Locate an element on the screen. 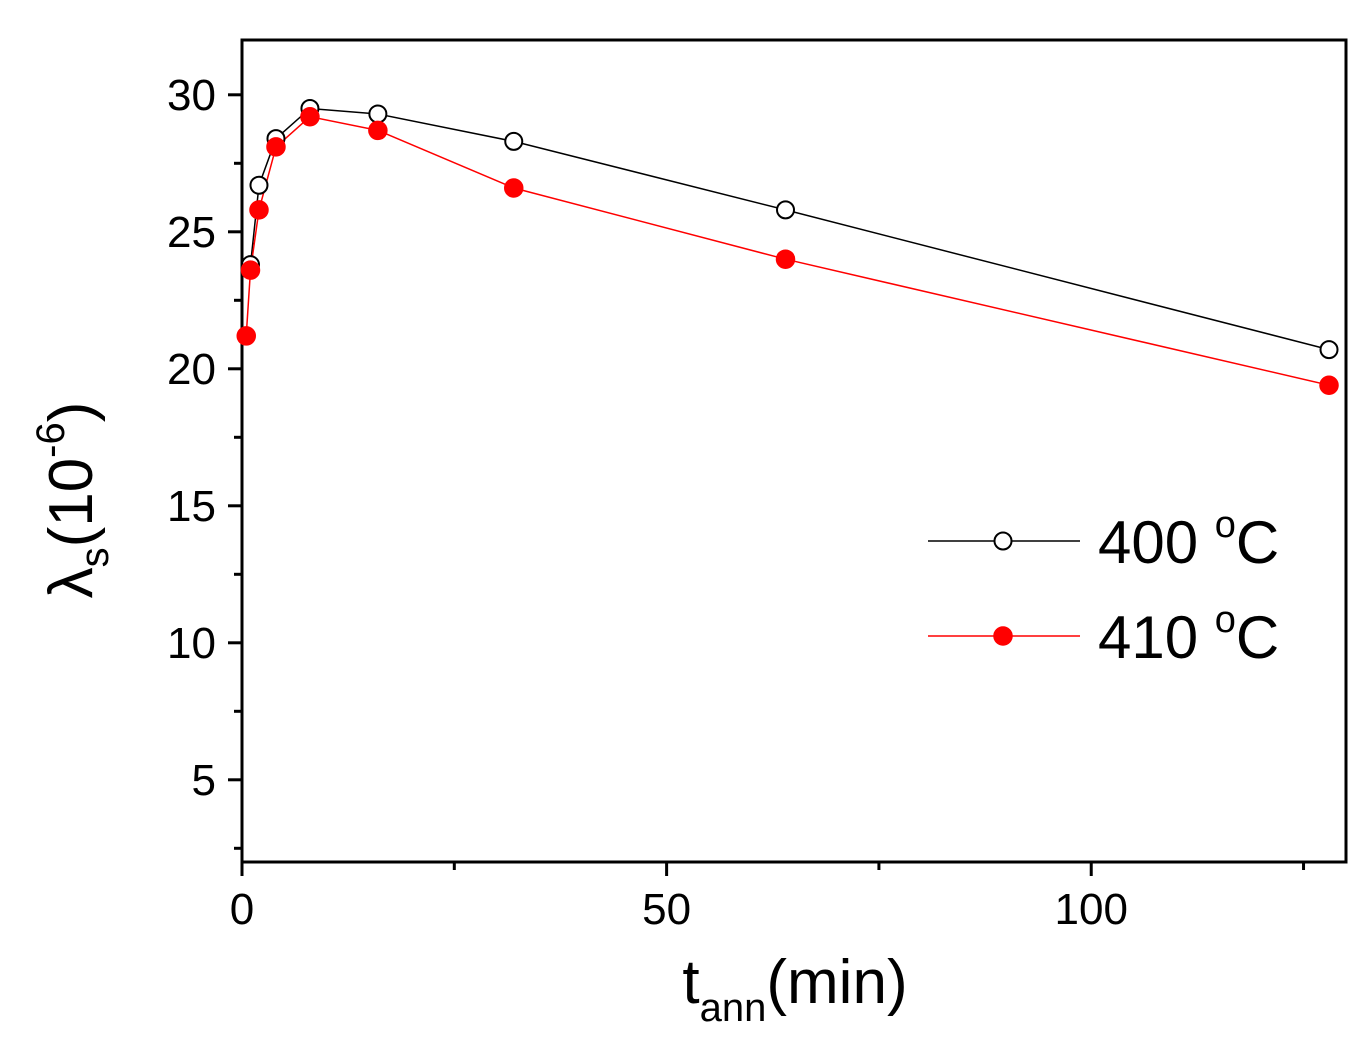  legend: 400 oC 410 oC is located at coordinates (1103, 587).